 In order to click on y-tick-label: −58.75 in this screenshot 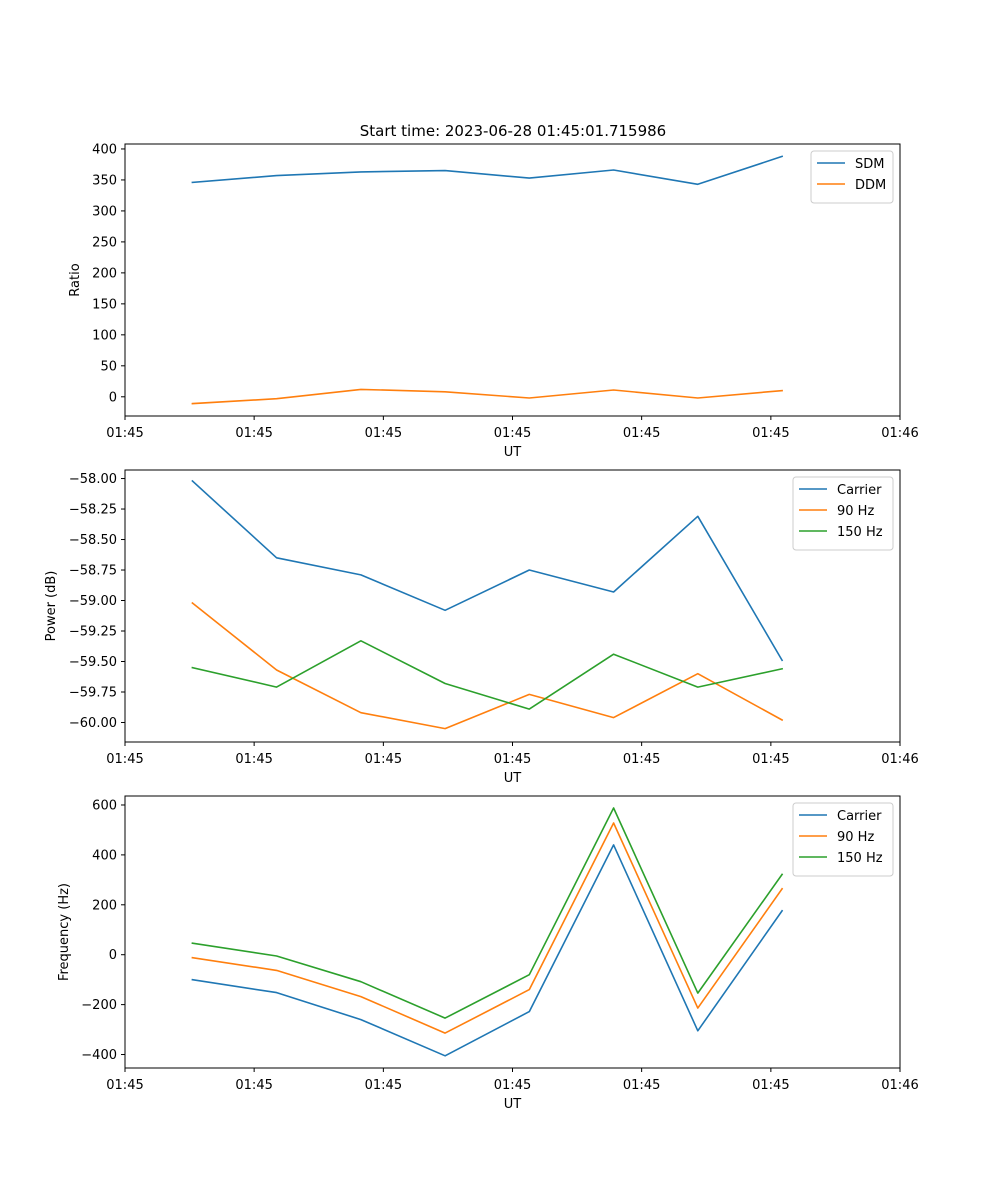, I will do `click(93, 571)`.